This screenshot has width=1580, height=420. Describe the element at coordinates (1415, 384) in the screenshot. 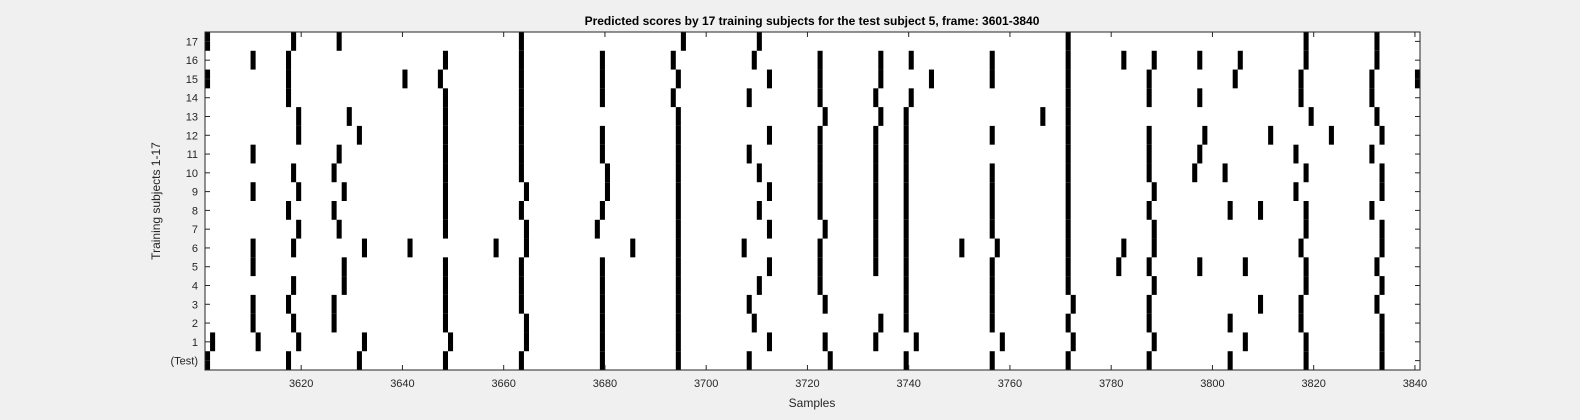

I see `x-tick-label: 3840` at that location.